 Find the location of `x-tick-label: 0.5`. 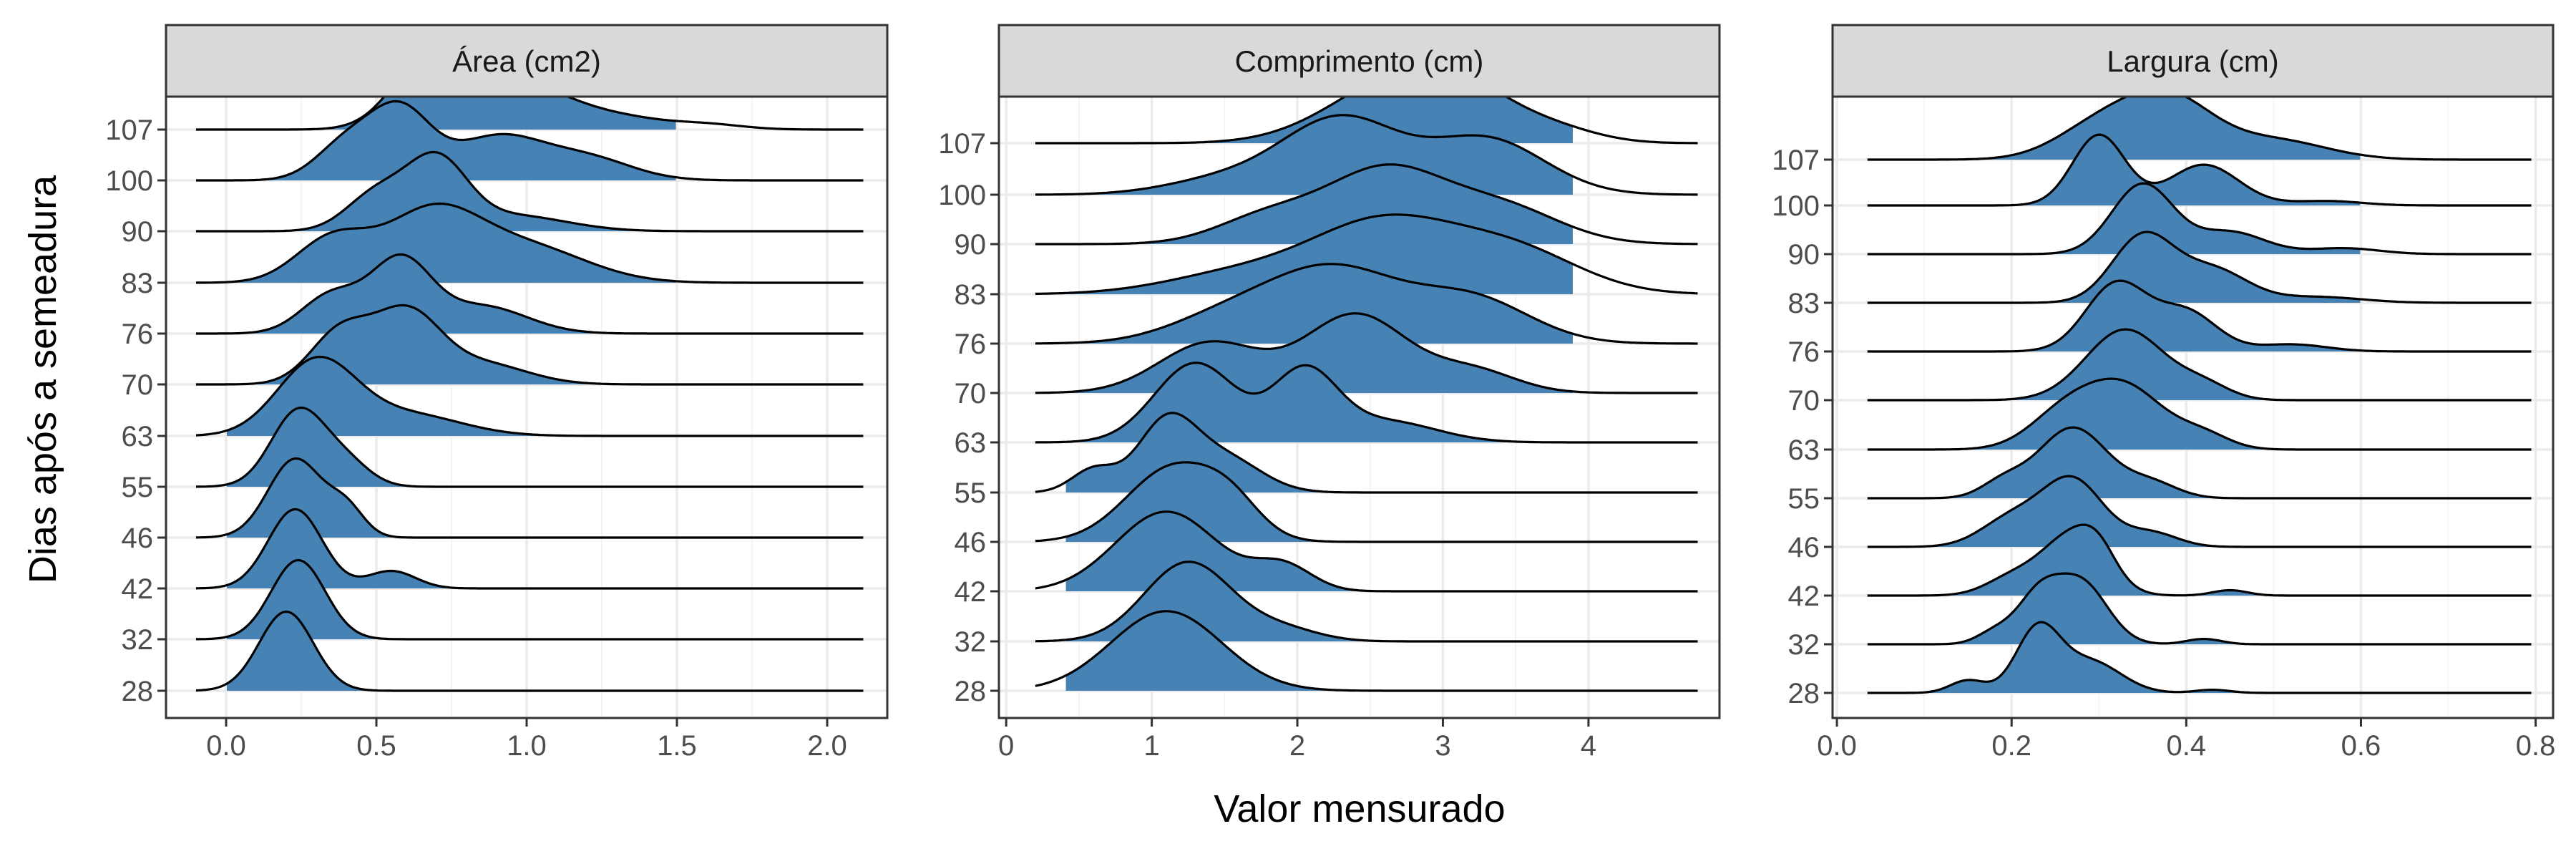

x-tick-label: 0.5 is located at coordinates (376, 746).